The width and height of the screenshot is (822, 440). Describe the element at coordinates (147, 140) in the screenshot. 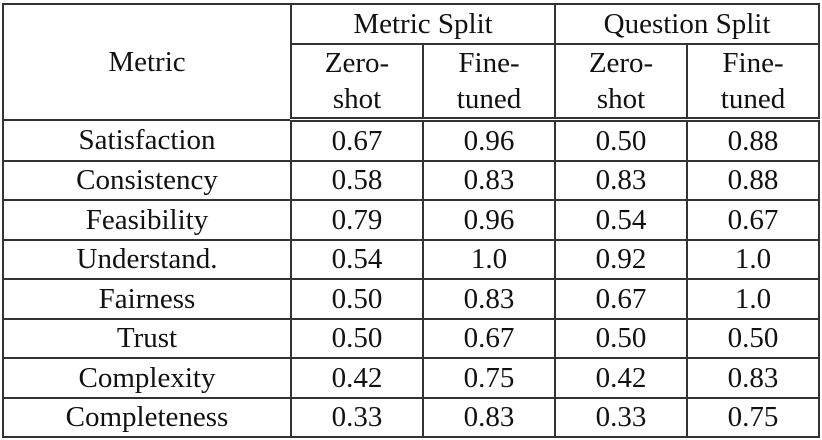

I see `metric-name: Satisfaction` at that location.